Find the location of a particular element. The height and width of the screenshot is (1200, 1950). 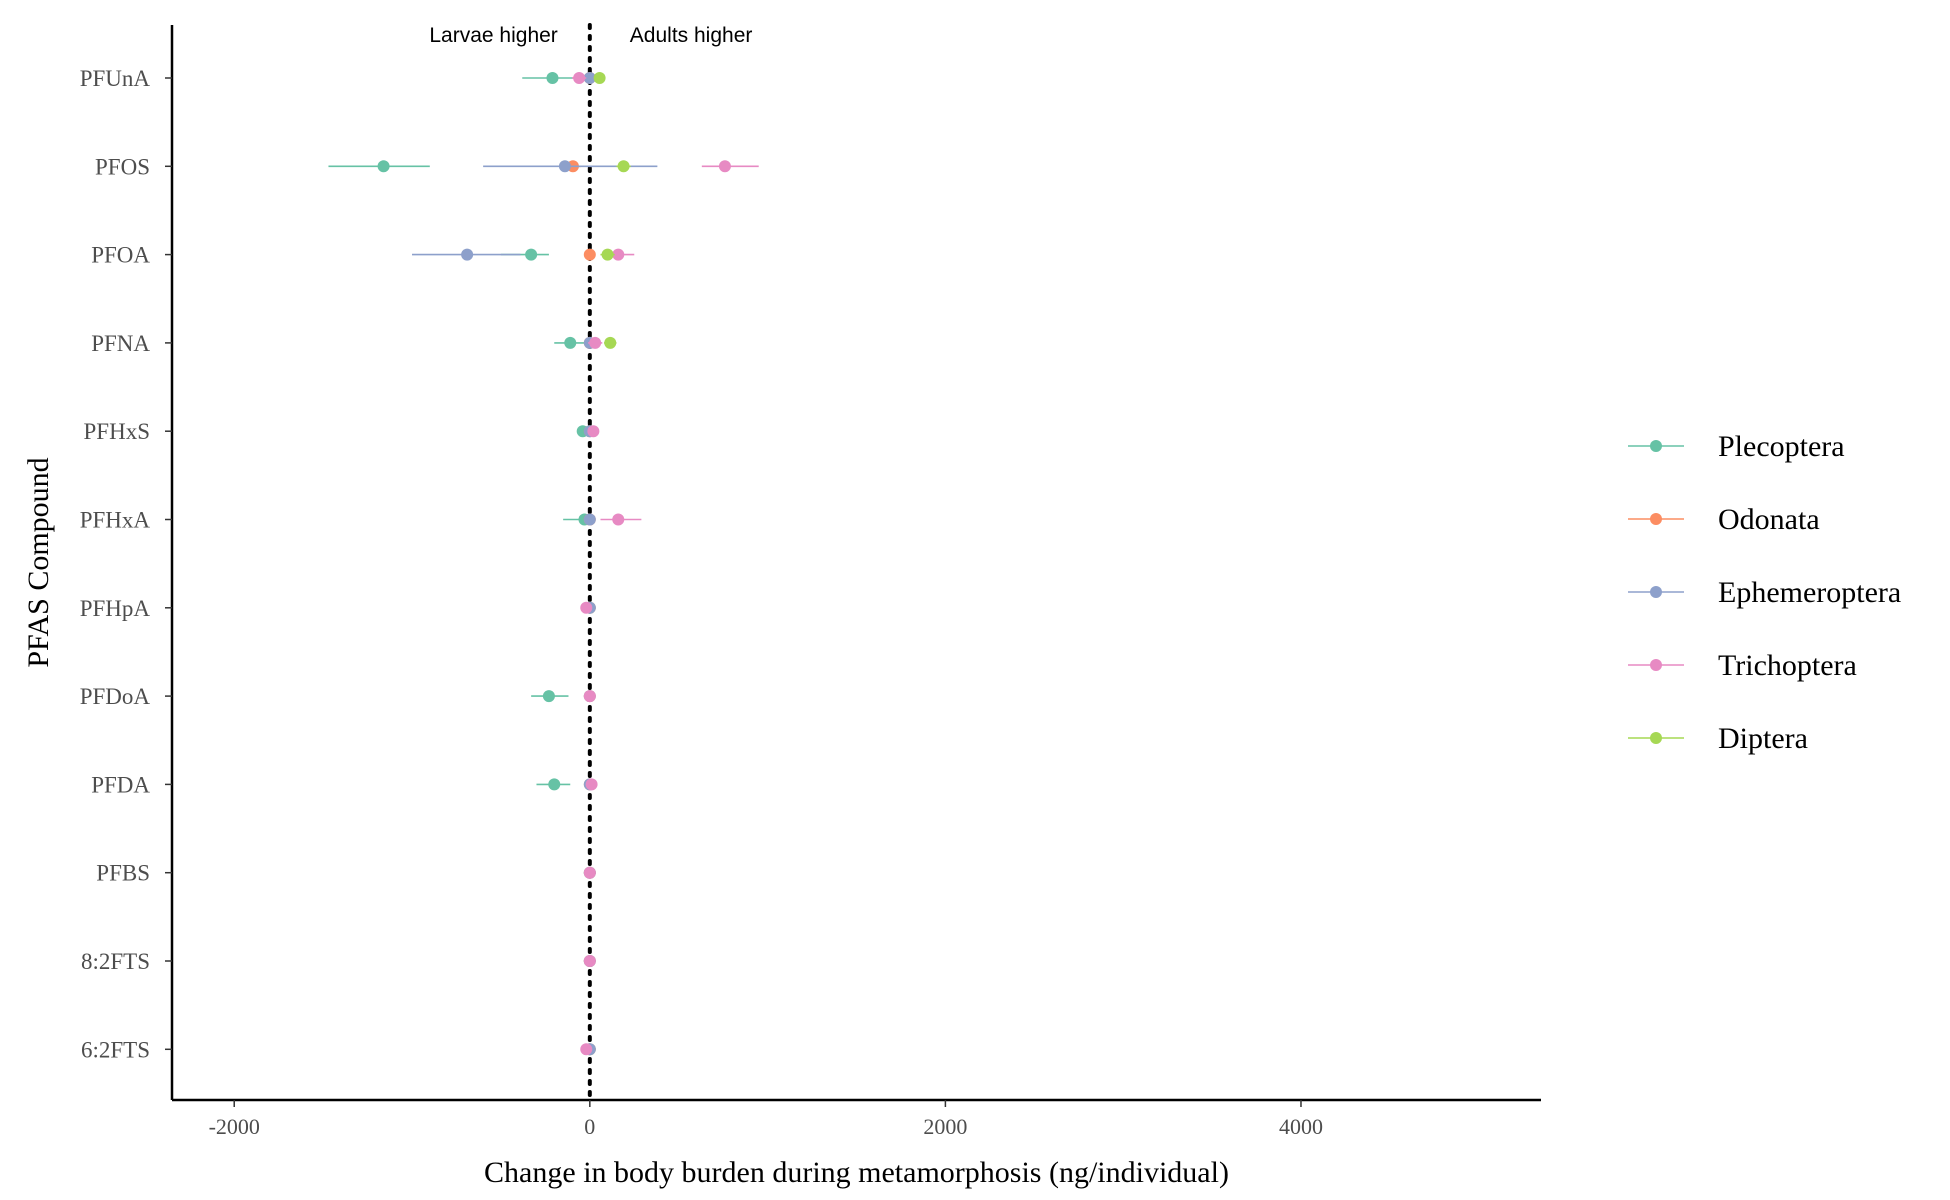

y-tick-label: PFDoA is located at coordinates (115, 696).